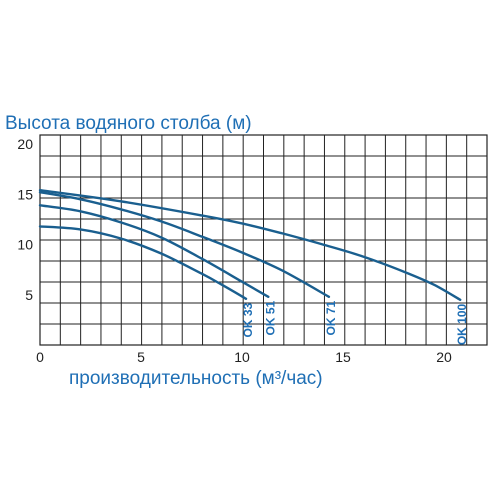 The height and width of the screenshot is (500, 500). I want to click on y-tick-label: 15, so click(25, 194).